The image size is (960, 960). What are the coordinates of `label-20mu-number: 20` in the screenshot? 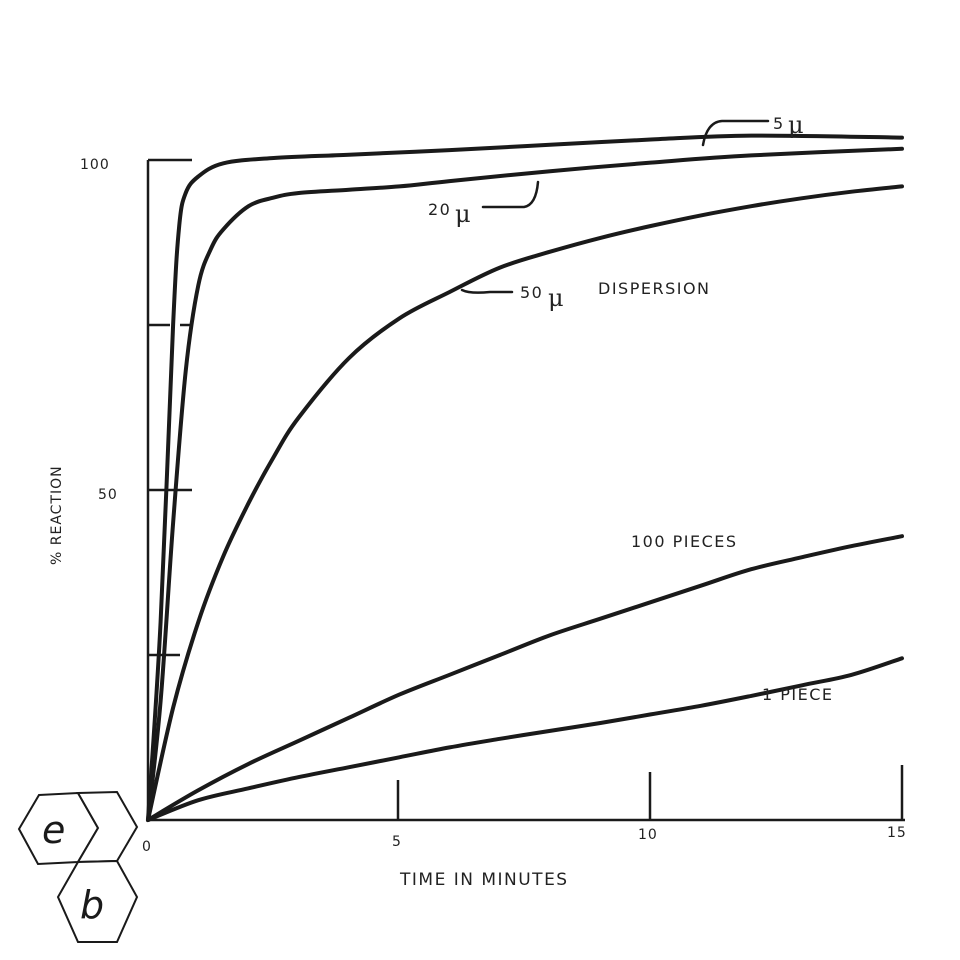 It's located at (439, 209).